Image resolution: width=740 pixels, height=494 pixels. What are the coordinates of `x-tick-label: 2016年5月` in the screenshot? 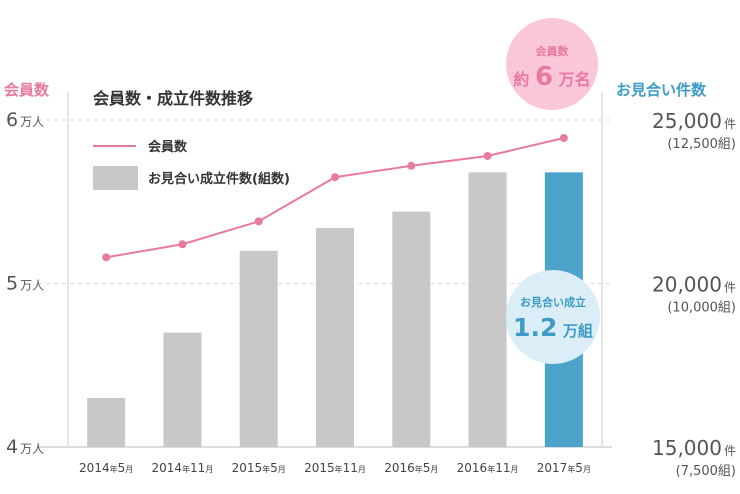 It's located at (411, 468).